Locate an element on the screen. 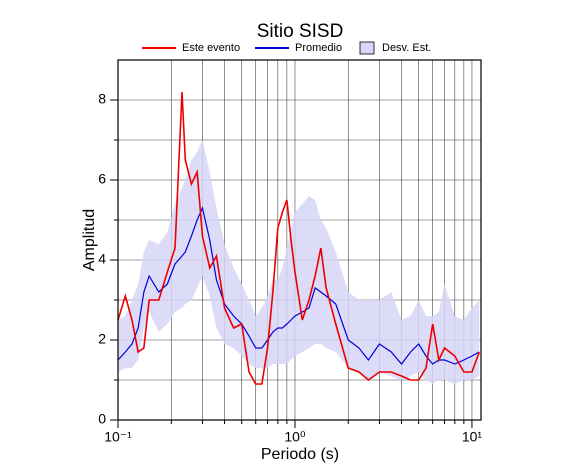  y-tick-label: 0 is located at coordinates (102, 419).